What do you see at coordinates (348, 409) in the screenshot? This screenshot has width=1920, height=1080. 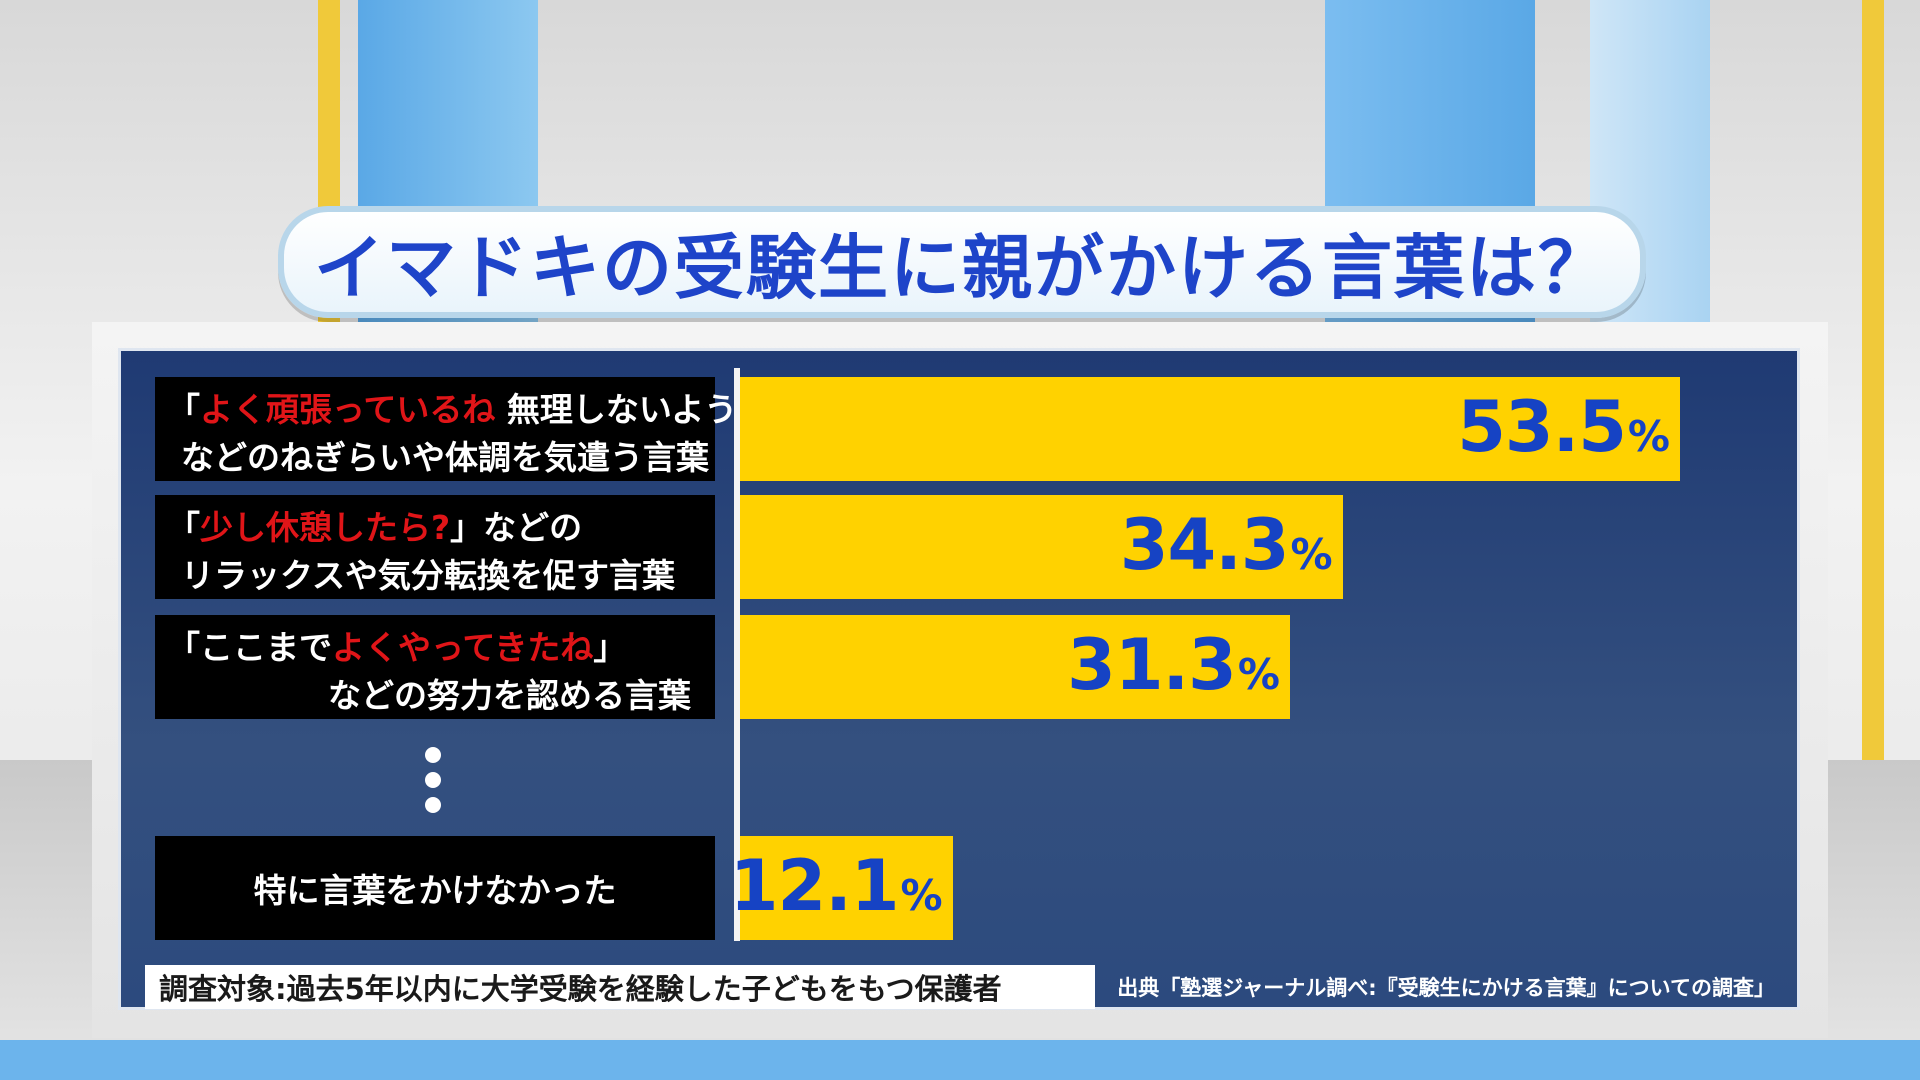 I see `category-label-1-highlight: よく頑張っているね` at bounding box center [348, 409].